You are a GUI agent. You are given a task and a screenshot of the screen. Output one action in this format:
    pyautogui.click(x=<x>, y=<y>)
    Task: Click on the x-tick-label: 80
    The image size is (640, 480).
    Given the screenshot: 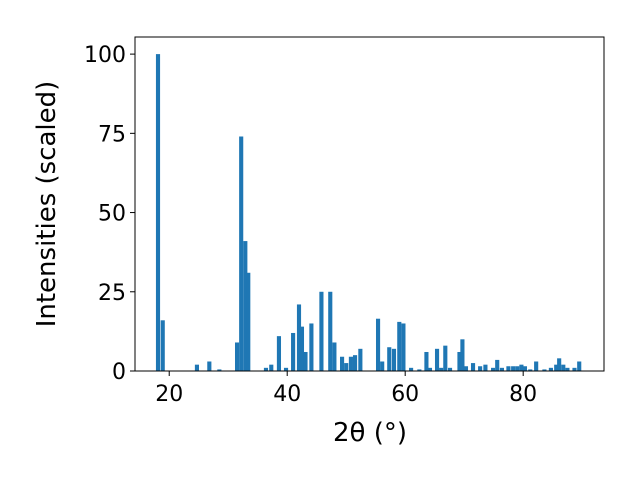 What is the action you would take?
    pyautogui.click(x=523, y=394)
    